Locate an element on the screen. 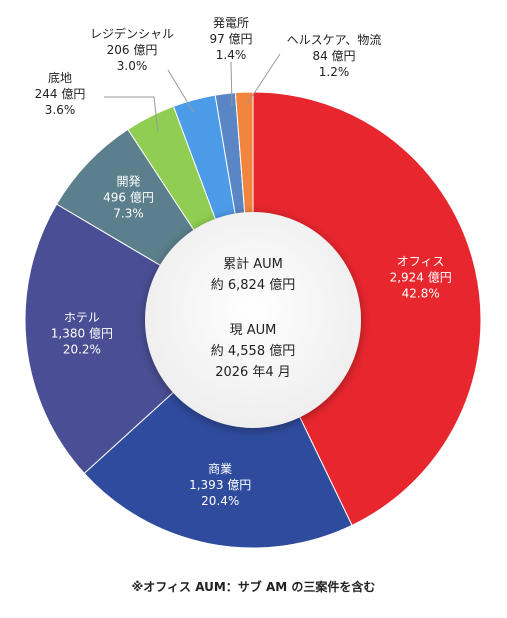  slice-value: 496 億円 is located at coordinates (128, 197).